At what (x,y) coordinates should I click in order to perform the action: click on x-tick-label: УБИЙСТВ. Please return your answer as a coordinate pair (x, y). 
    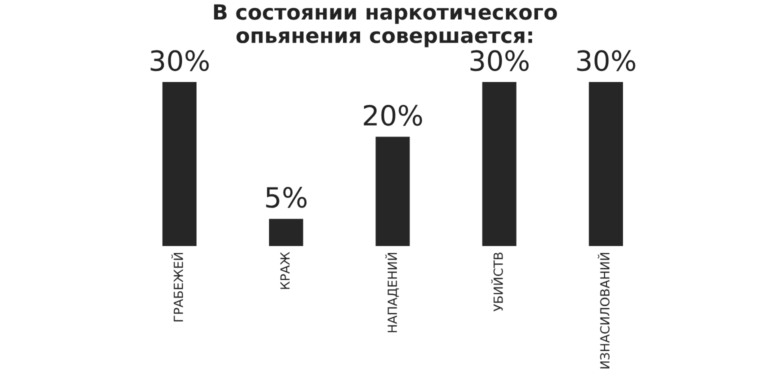
    Looking at the image, I should click on (497, 282).